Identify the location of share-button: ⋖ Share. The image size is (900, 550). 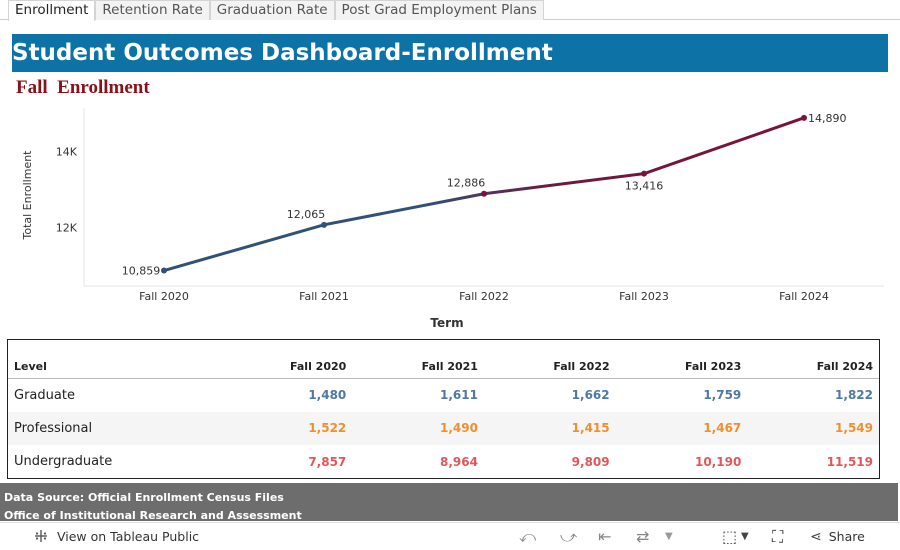
(837, 537).